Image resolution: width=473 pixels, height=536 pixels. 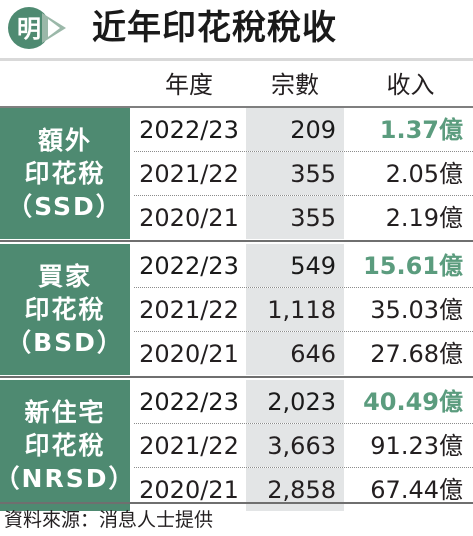 I want to click on cell-revenue: 67.44億, so click(x=416, y=490).